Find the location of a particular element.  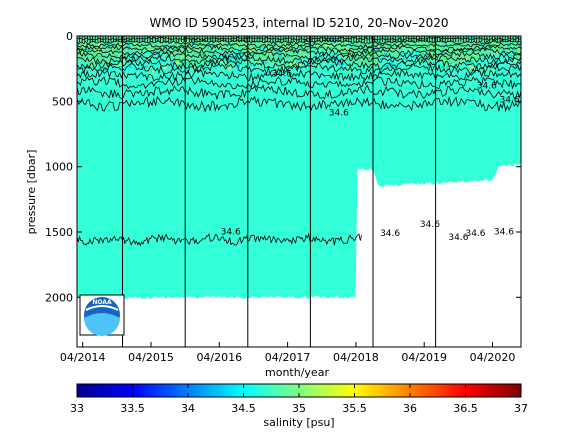

colorbar-tick-label: 34 is located at coordinates (188, 408).